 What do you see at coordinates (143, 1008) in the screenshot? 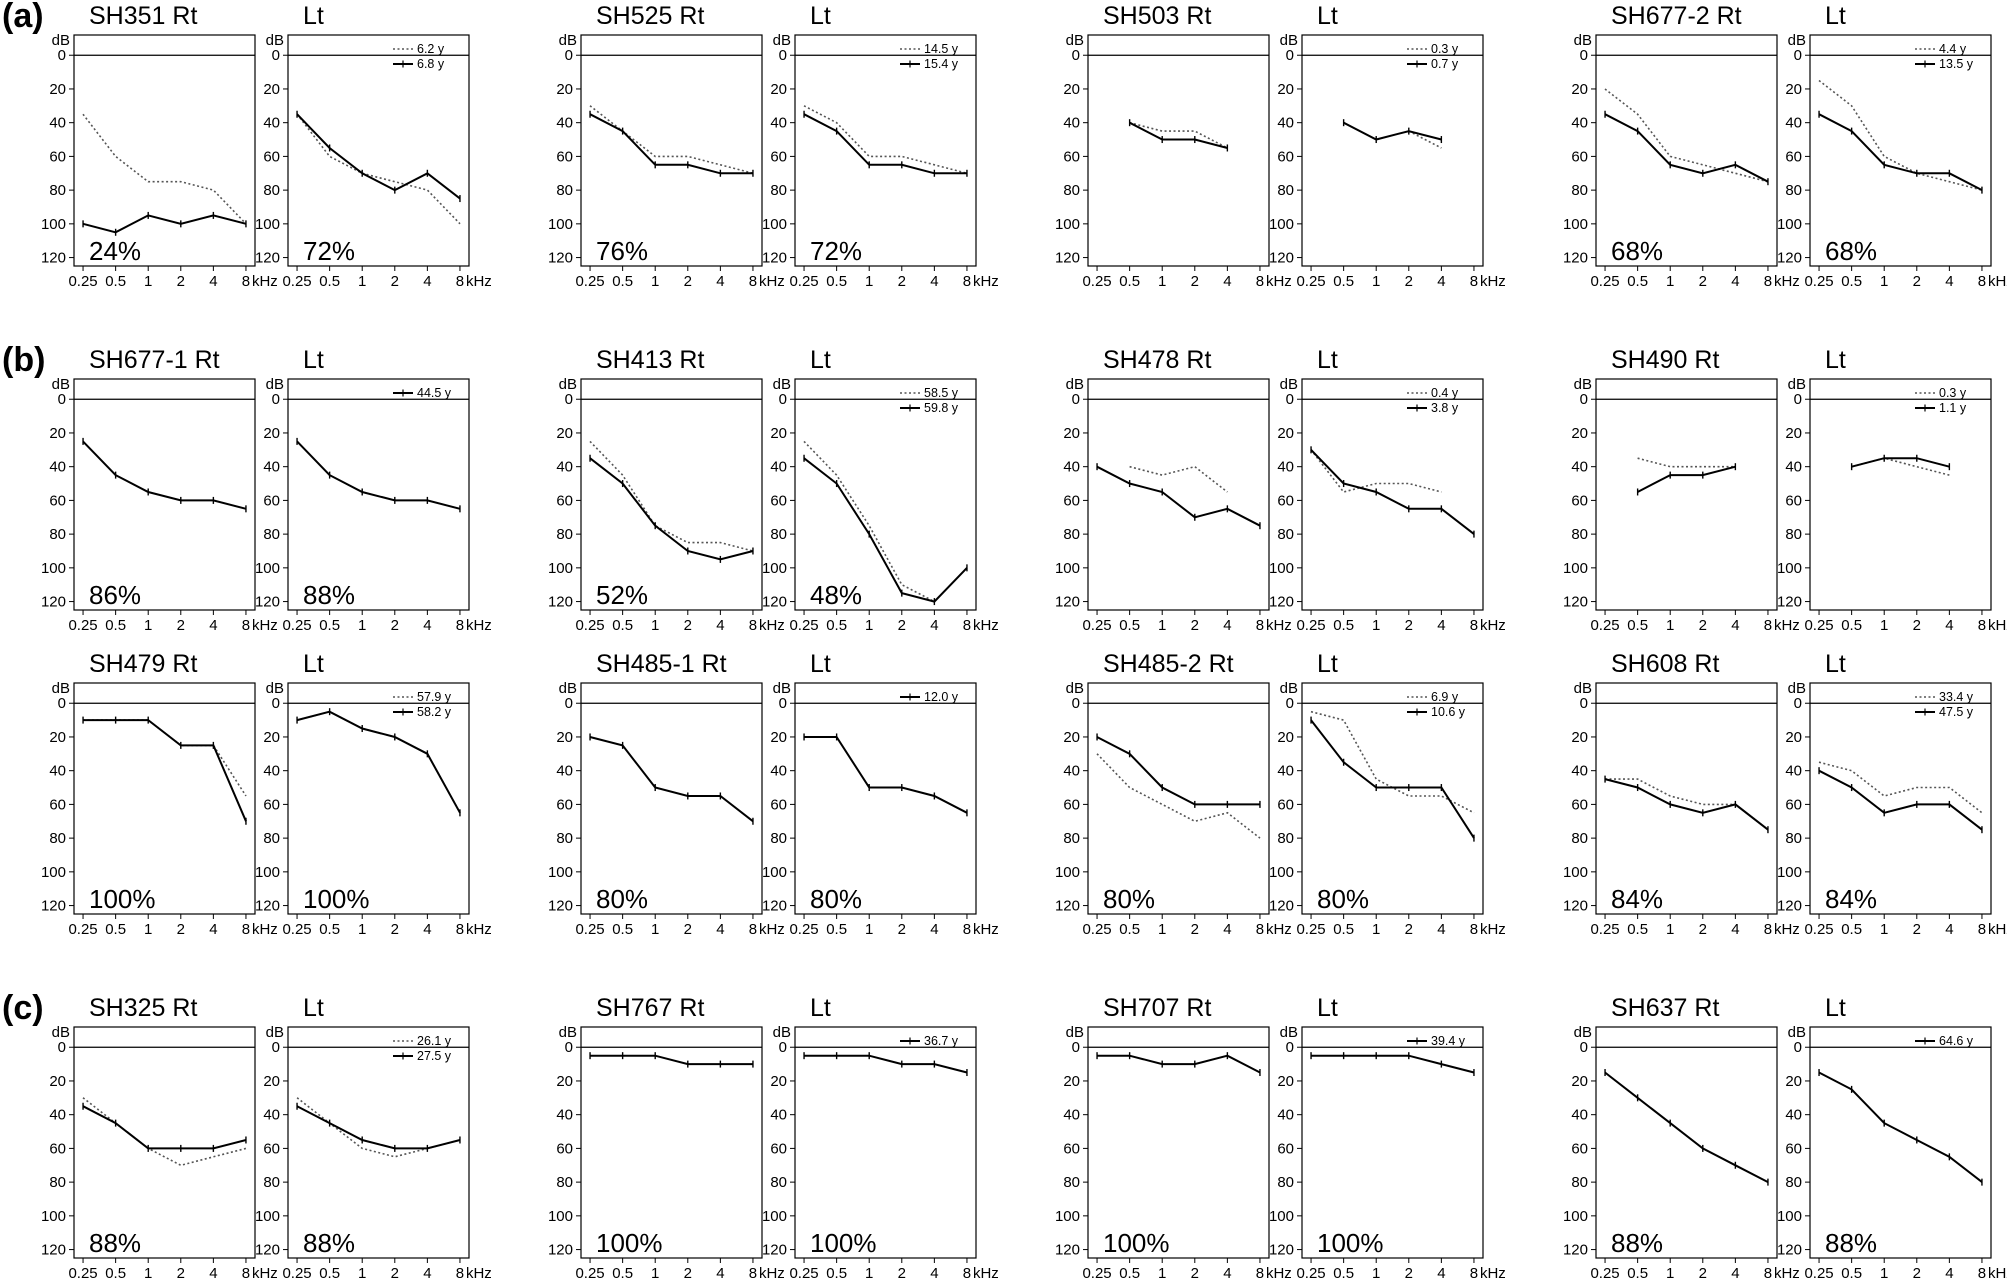
I see `panel-title: SH325 Rt` at bounding box center [143, 1008].